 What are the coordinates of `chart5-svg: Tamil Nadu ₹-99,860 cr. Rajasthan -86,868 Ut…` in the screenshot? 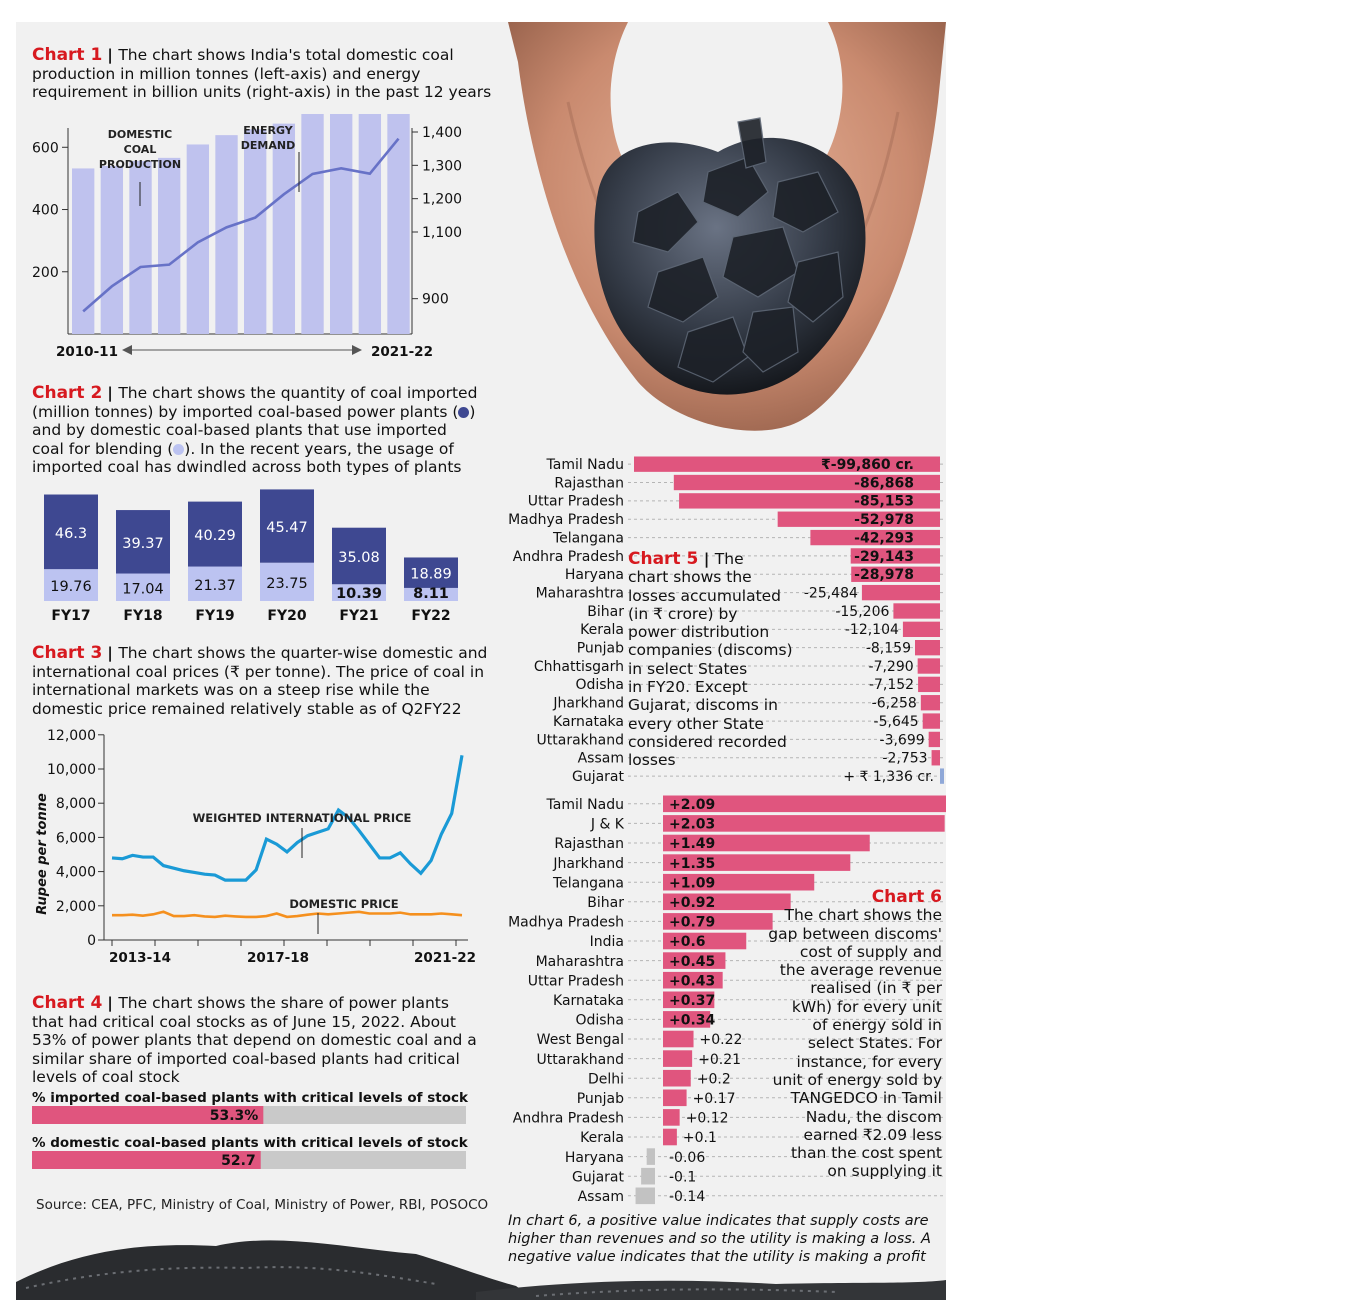 It's located at (727, 620).